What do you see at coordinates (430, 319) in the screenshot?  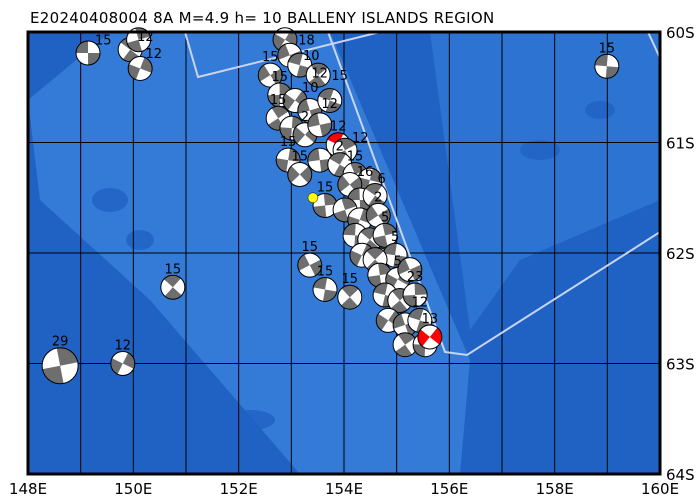 I see `depth-label: 13` at bounding box center [430, 319].